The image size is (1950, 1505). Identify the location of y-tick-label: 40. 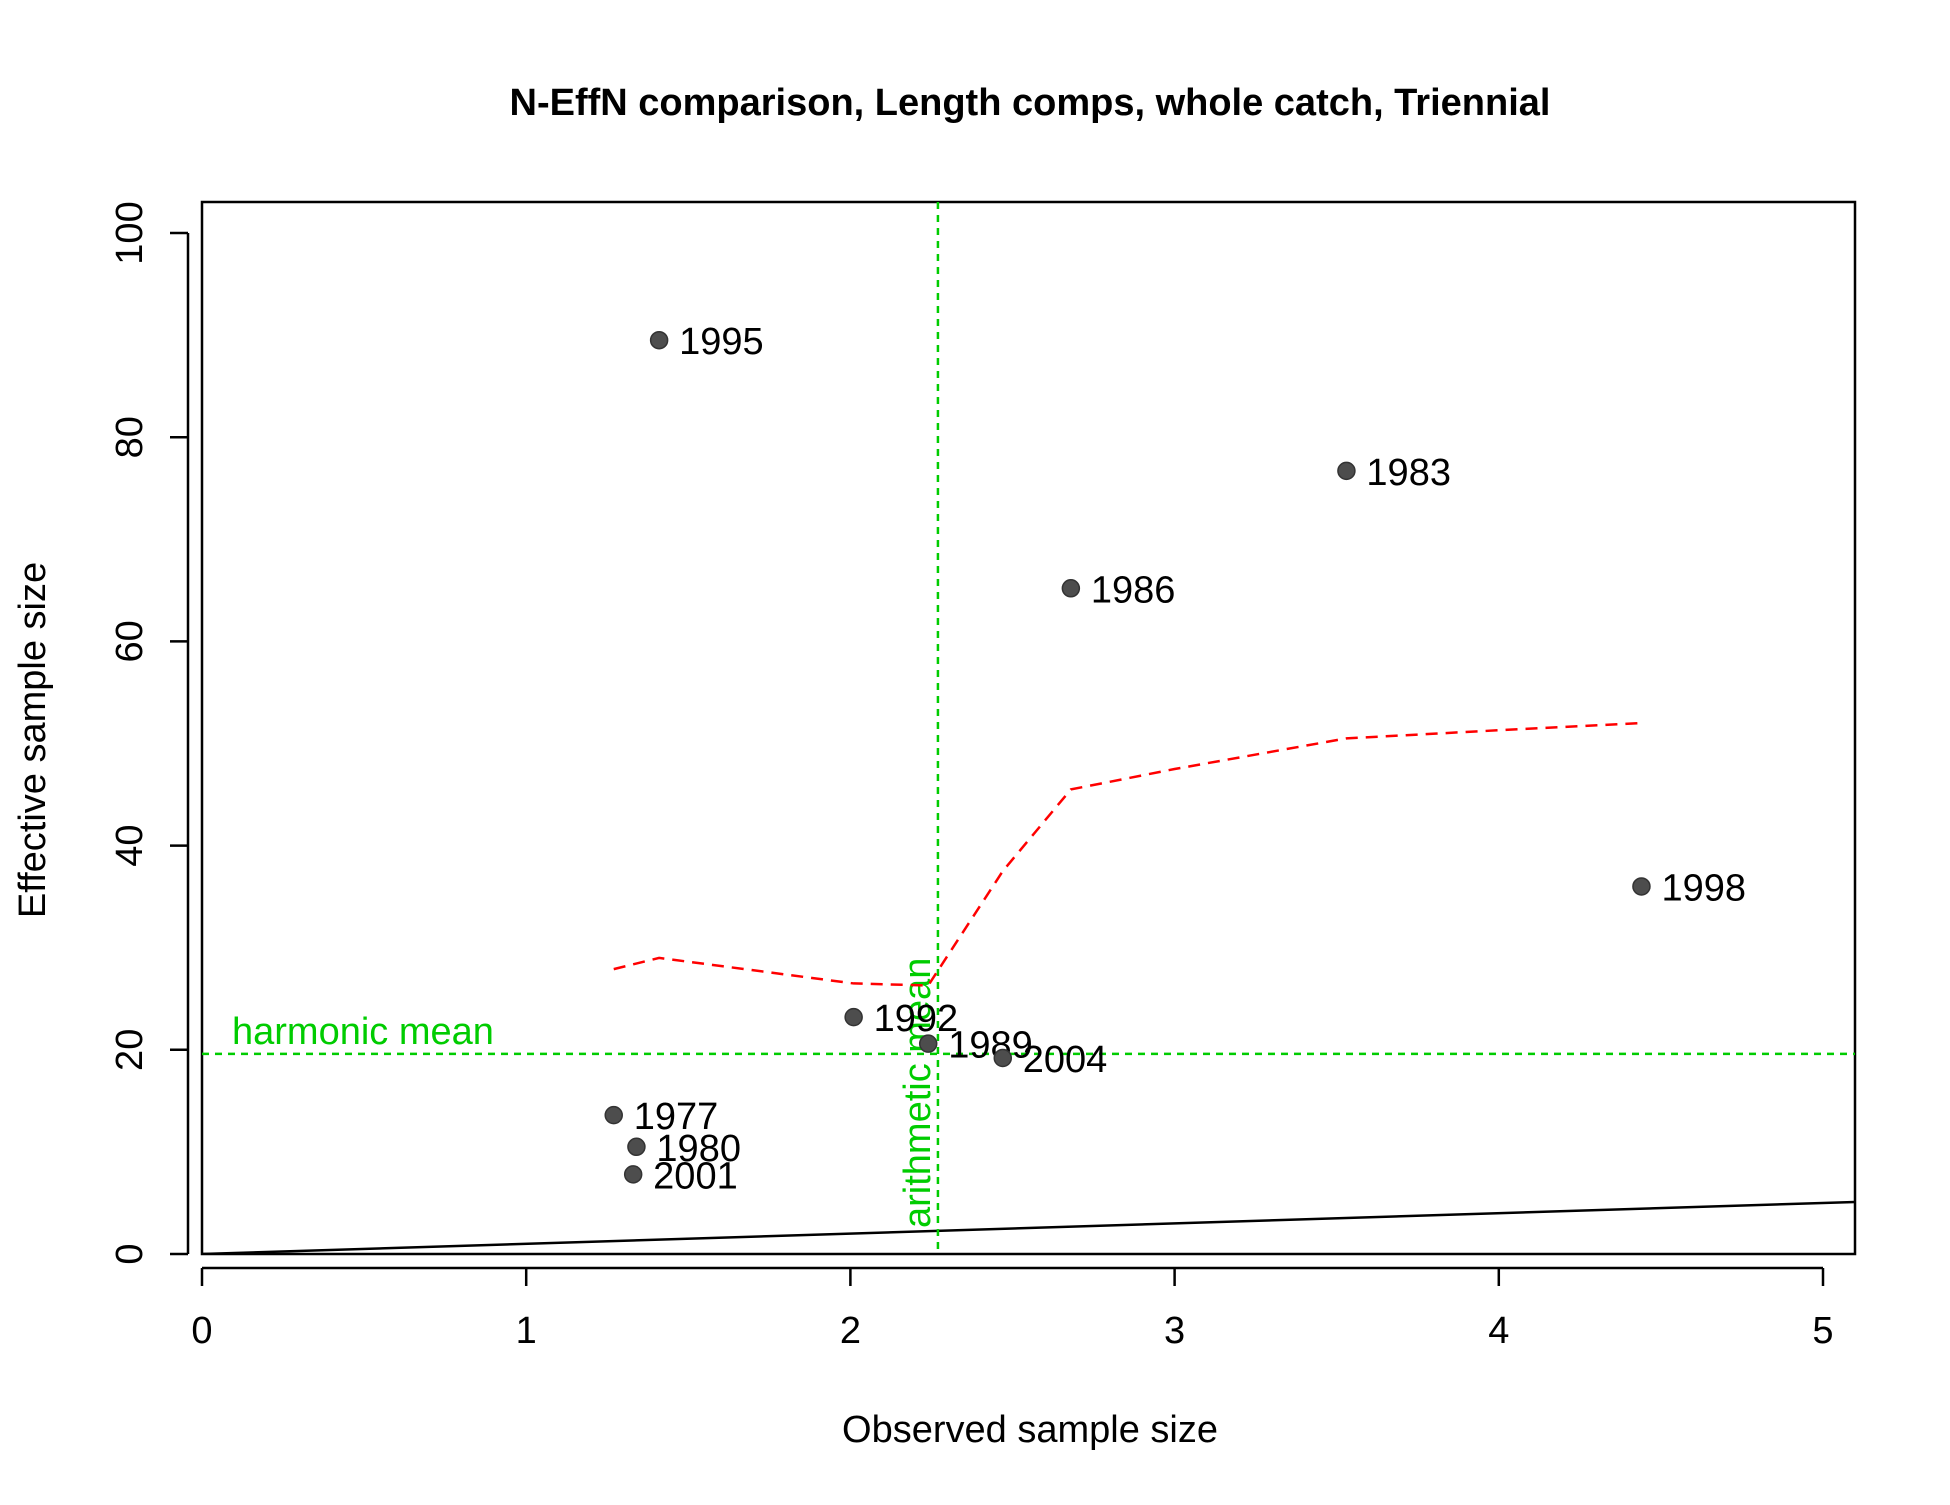
(130, 845).